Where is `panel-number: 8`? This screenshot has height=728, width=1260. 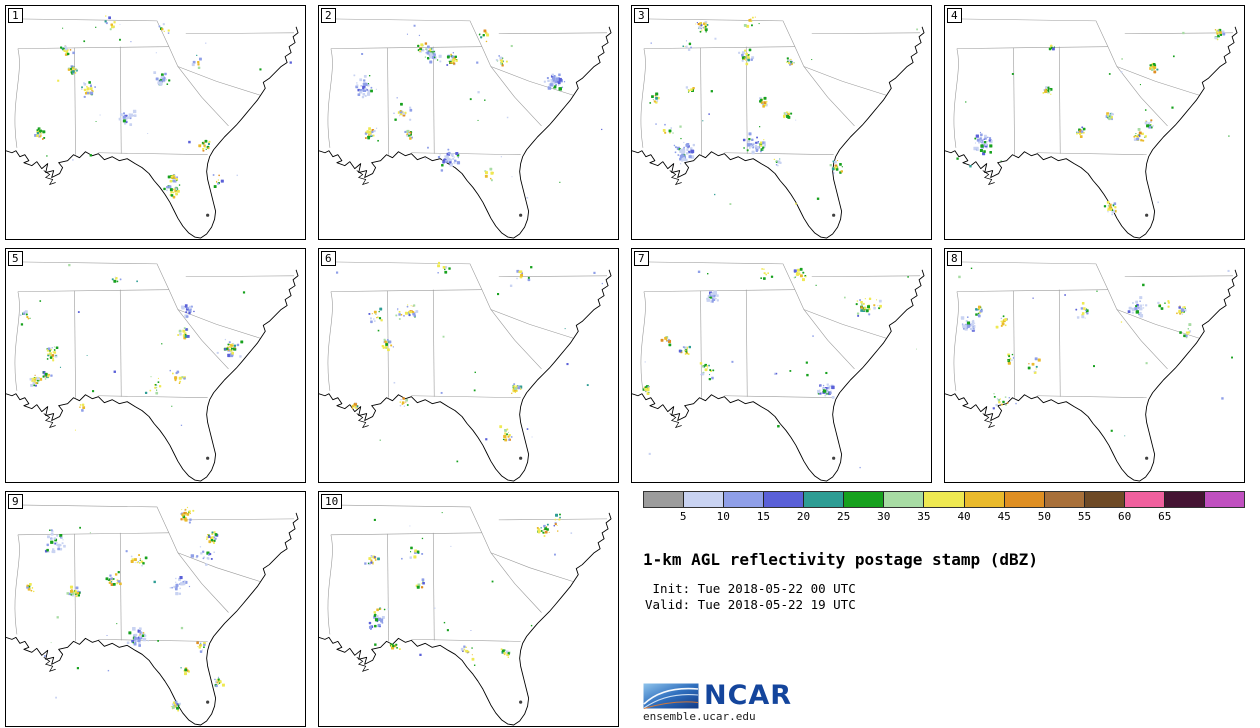
panel-number: 8 is located at coordinates (954, 258).